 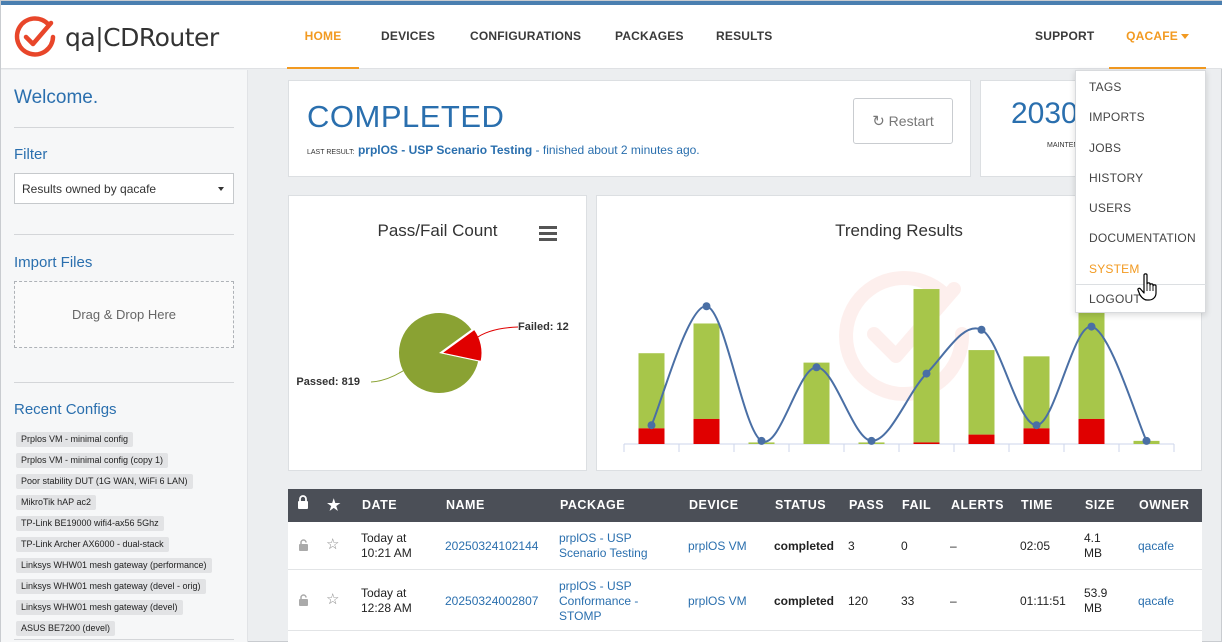 I want to click on th-pass: PASS, so click(x=867, y=505).